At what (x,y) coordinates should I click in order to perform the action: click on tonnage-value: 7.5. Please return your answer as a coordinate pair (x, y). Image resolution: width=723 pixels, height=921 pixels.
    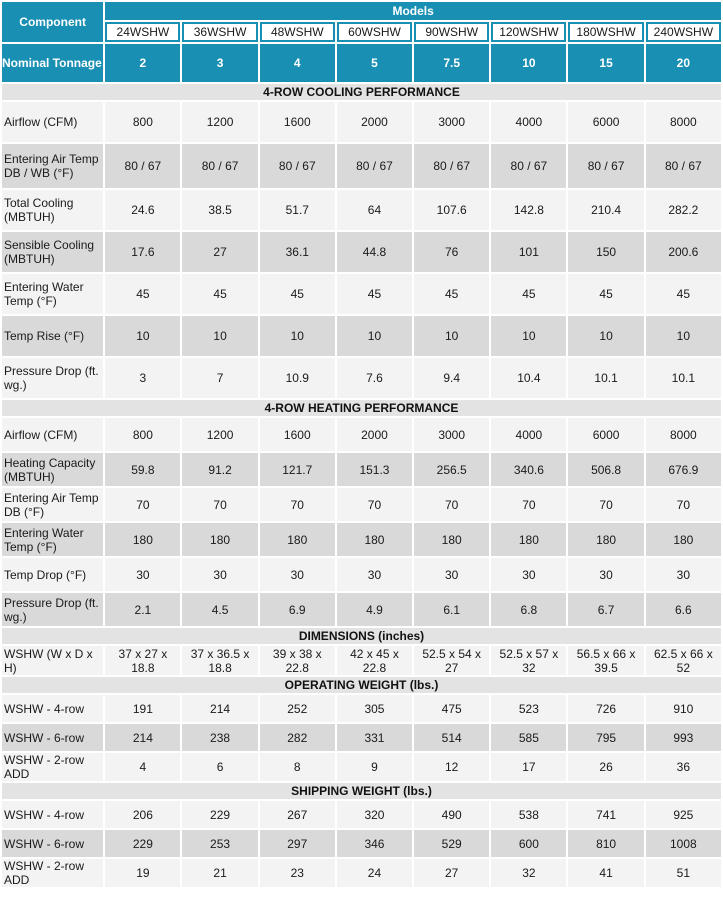
    Looking at the image, I should click on (452, 63).